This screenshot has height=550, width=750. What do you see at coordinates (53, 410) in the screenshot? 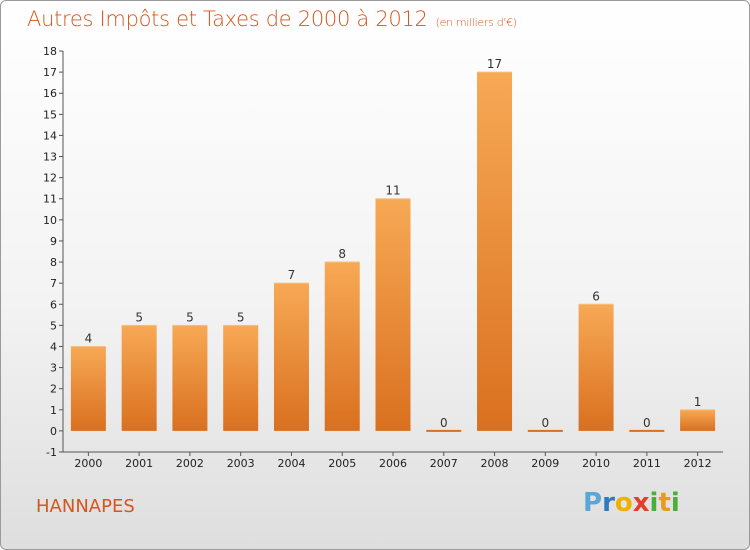
I see `y-tick-label: 1` at bounding box center [53, 410].